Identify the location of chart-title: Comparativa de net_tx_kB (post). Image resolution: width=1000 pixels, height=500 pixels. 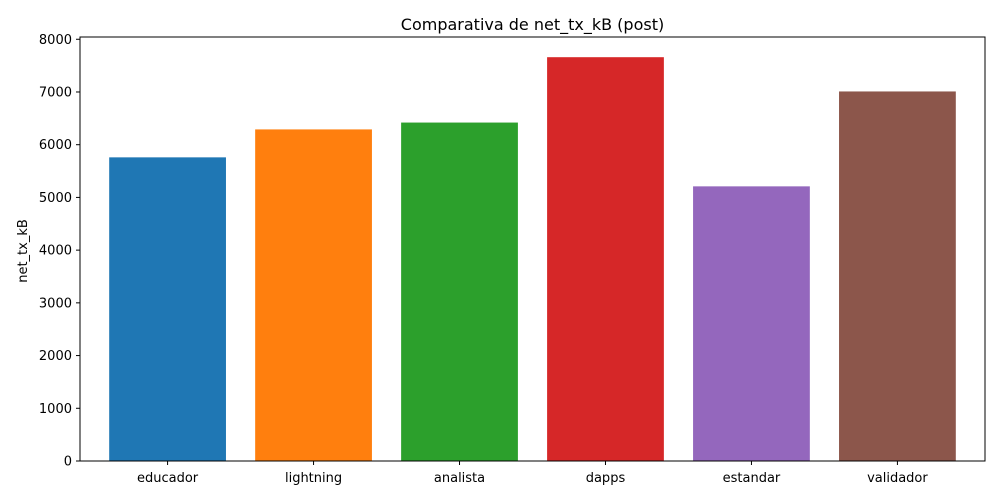
(532, 25).